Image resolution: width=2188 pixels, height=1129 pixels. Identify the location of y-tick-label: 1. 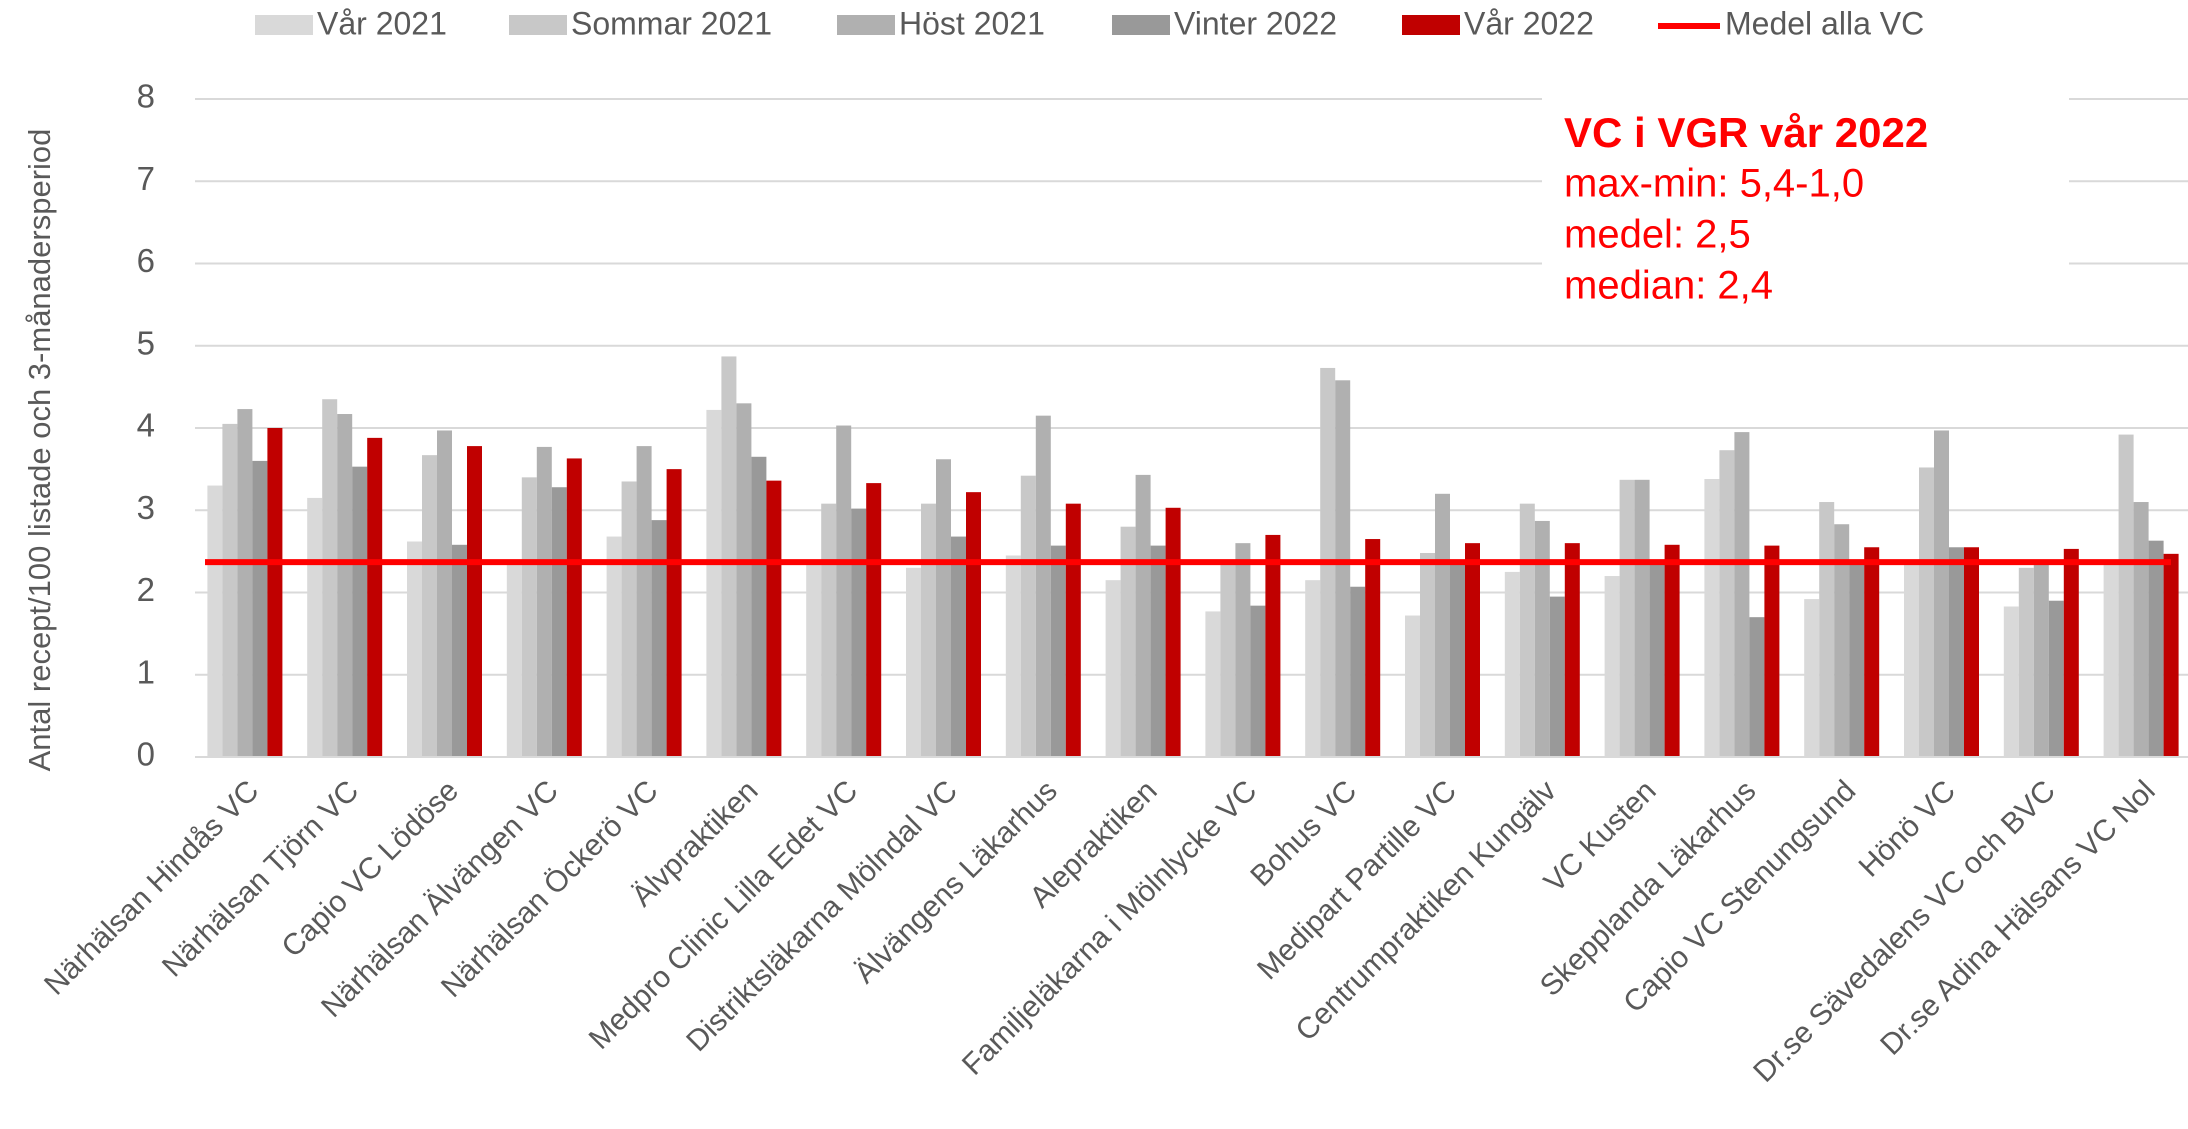
(146, 671).